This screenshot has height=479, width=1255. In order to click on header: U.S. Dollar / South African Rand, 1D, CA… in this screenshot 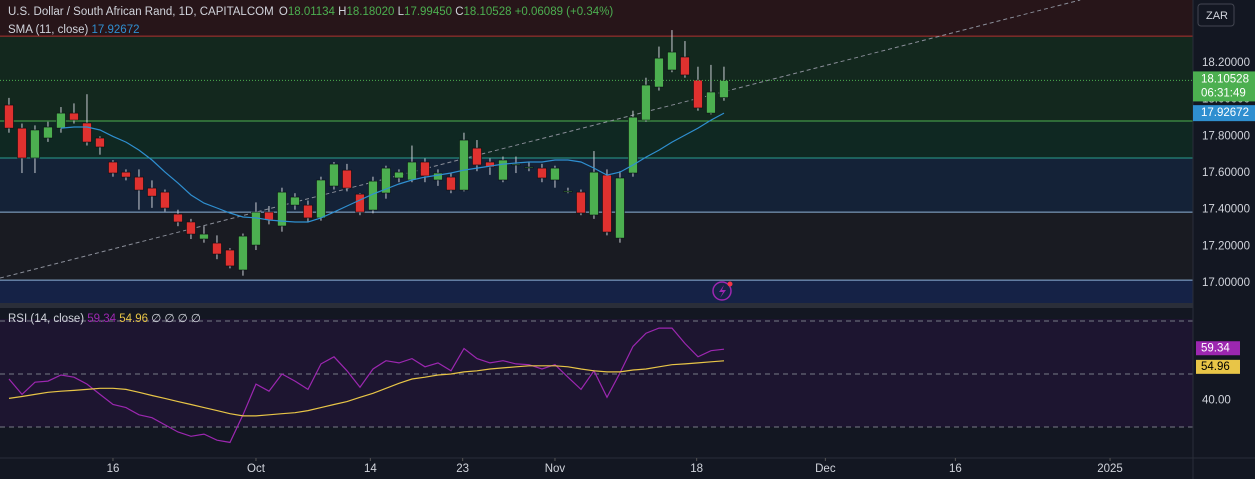, I will do `click(310, 12)`.